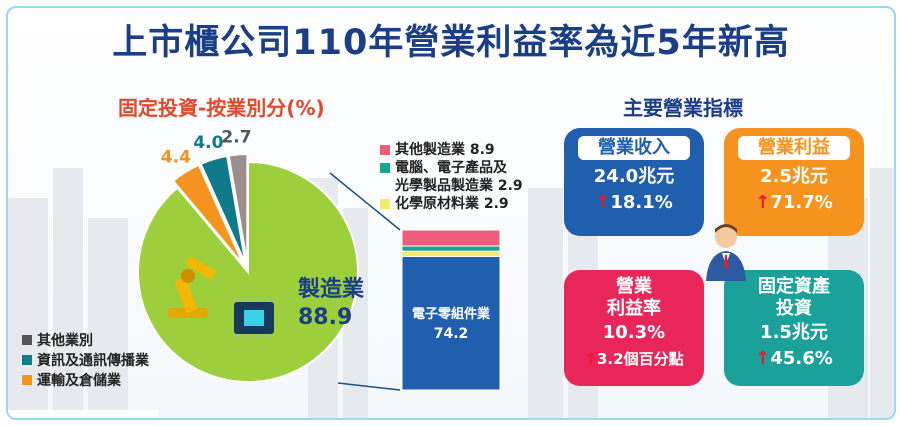 This screenshot has width=900, height=426. What do you see at coordinates (794, 358) in the screenshot?
I see `indicator-change: ↑45.6%` at bounding box center [794, 358].